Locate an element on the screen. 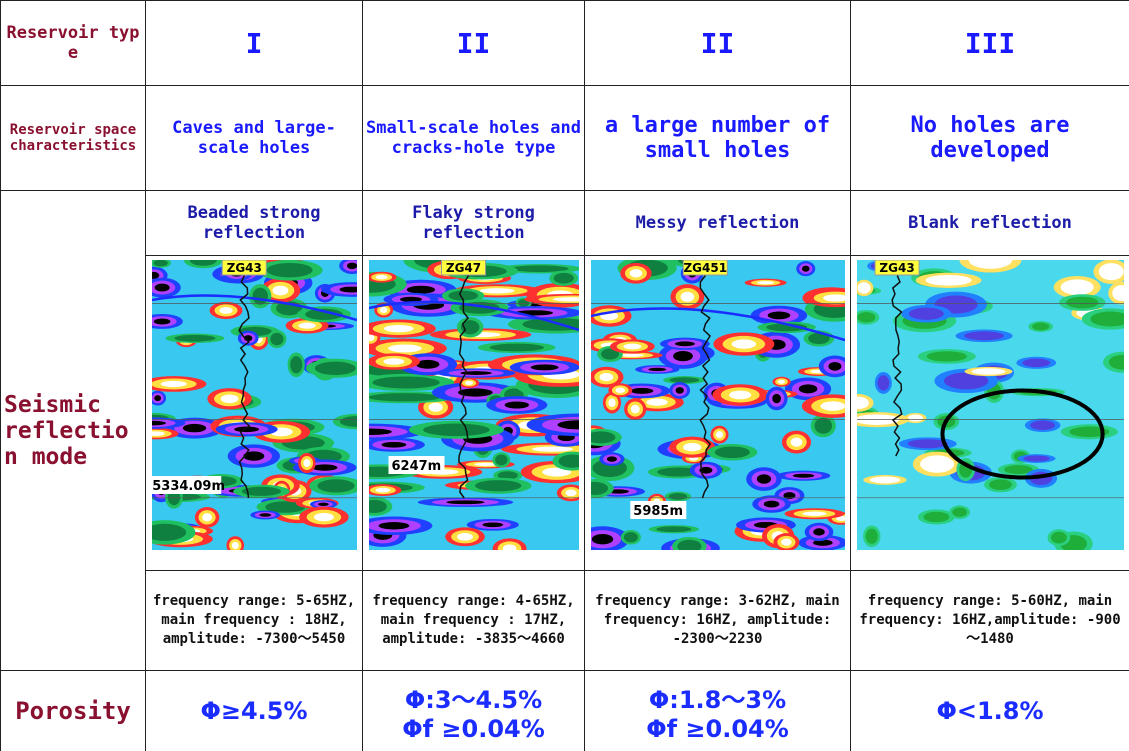  depth-label-box is located at coordinates (658, 510).